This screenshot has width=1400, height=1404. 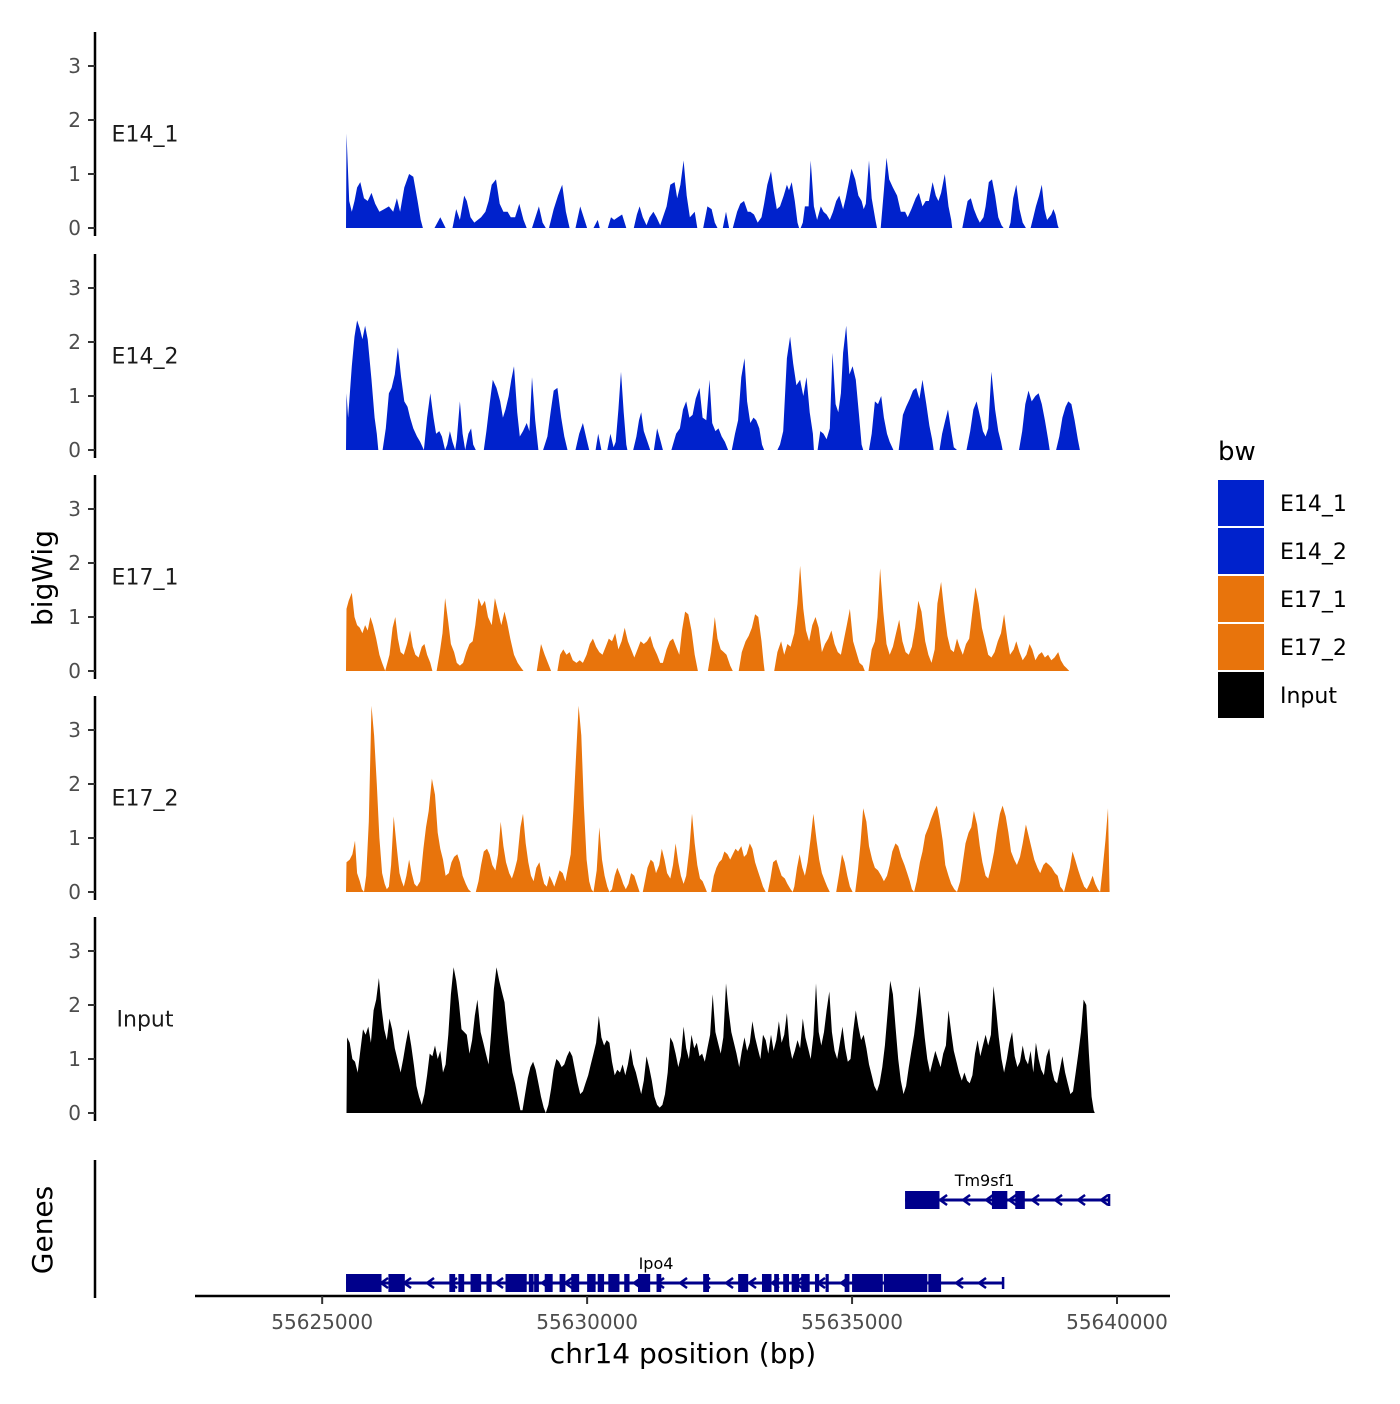 What do you see at coordinates (852, 1322) in the screenshot?
I see `x-tick-label: 55635000` at bounding box center [852, 1322].